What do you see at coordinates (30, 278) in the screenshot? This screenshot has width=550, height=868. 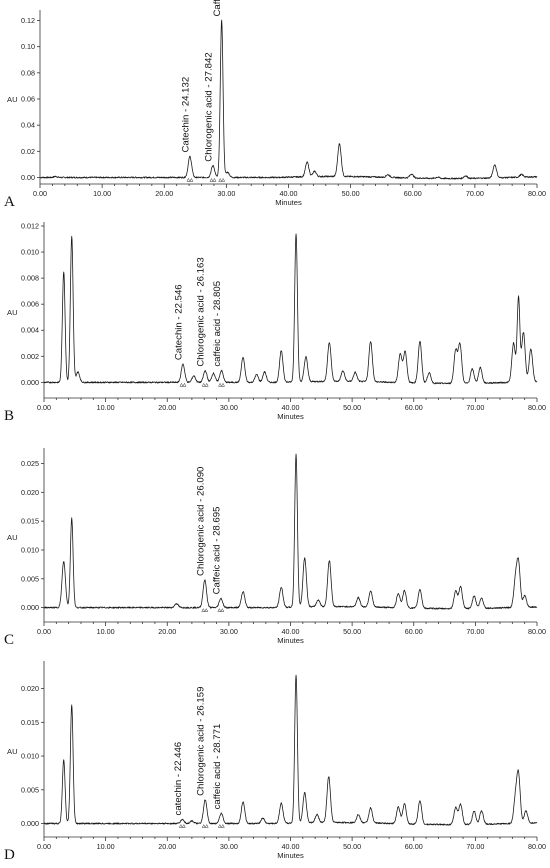 I see `y-tick-label: 0.008` at bounding box center [30, 278].